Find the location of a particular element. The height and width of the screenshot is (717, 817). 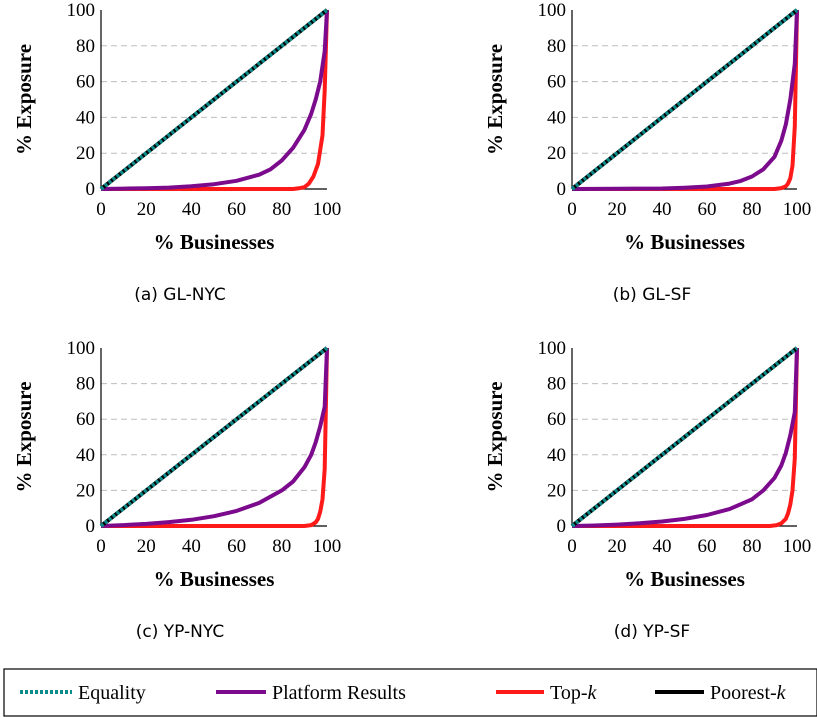

legend-label-poorest-k-italic: k is located at coordinates (782, 693).